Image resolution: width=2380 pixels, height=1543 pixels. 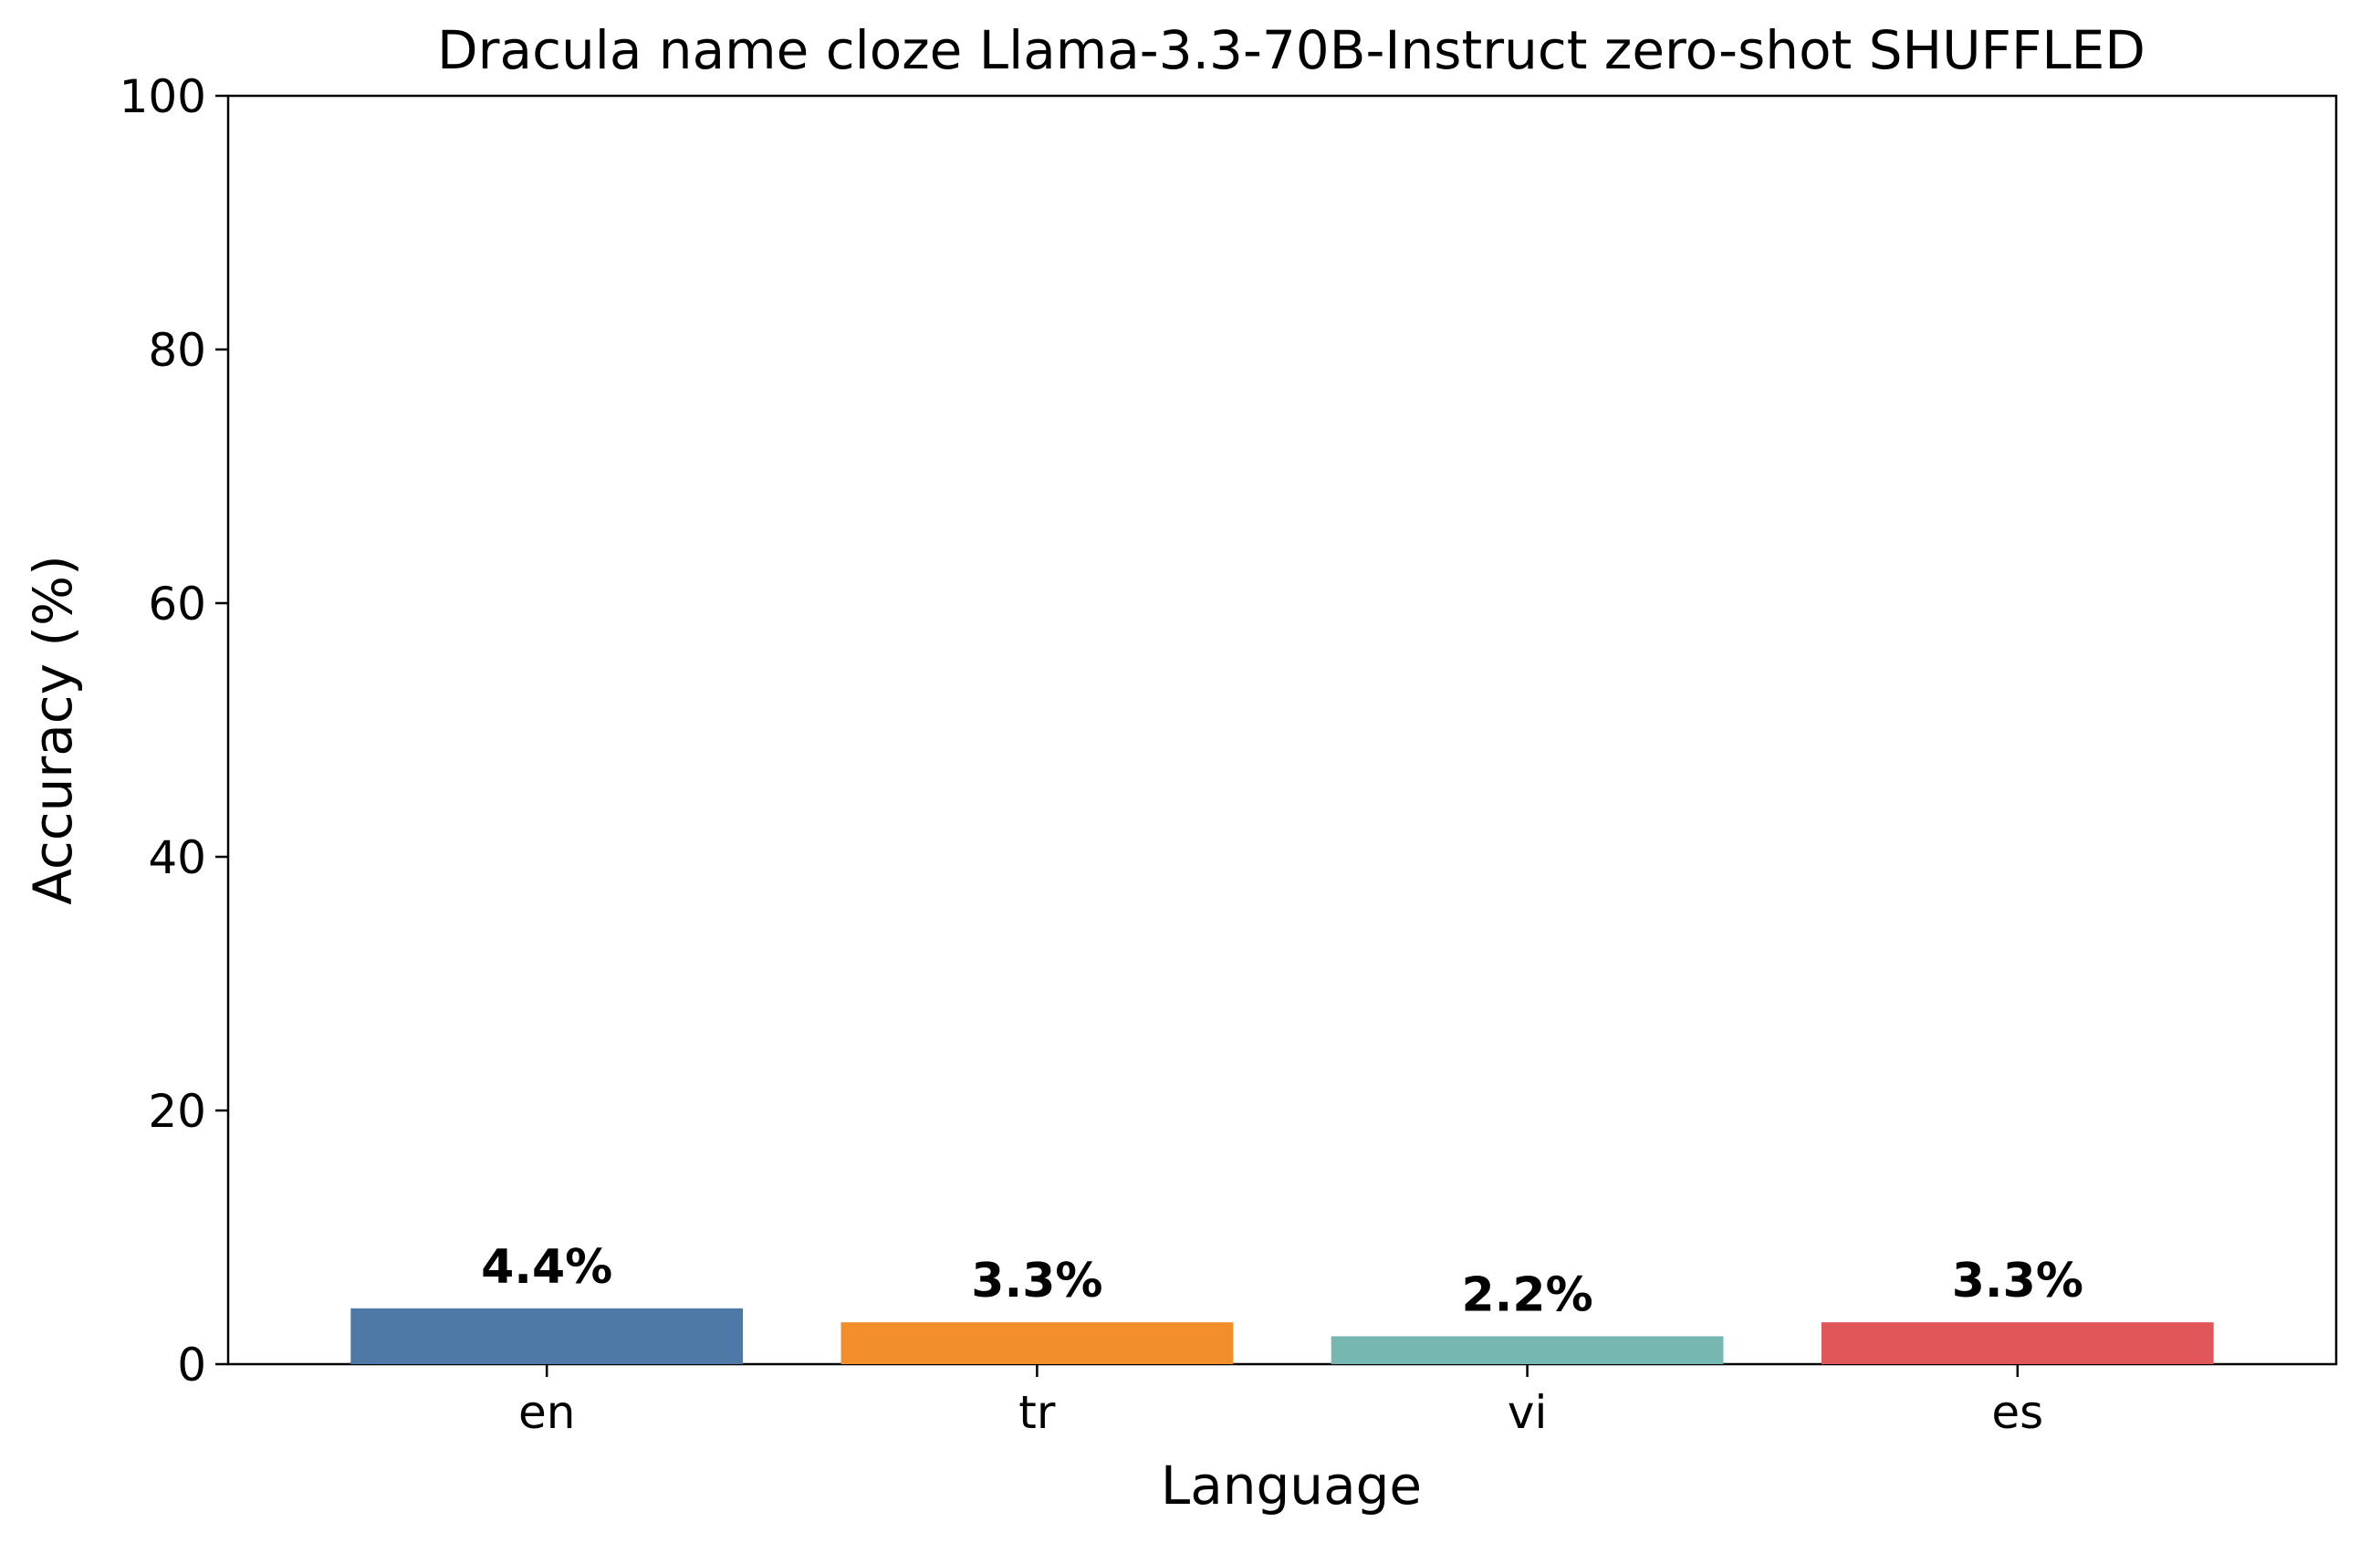 What do you see at coordinates (177, 350) in the screenshot?
I see `y-tick-label: 80` at bounding box center [177, 350].